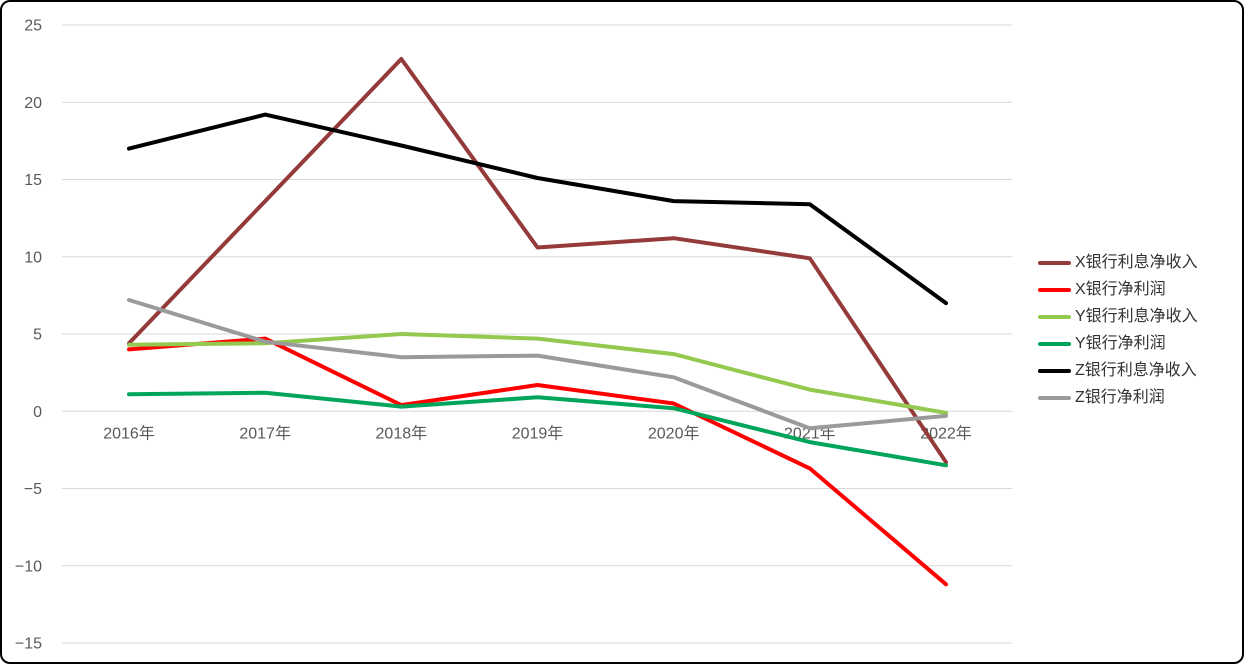 The width and height of the screenshot is (1244, 664). What do you see at coordinates (37, 335) in the screenshot?
I see `y-axis-tick-label: 5` at bounding box center [37, 335].